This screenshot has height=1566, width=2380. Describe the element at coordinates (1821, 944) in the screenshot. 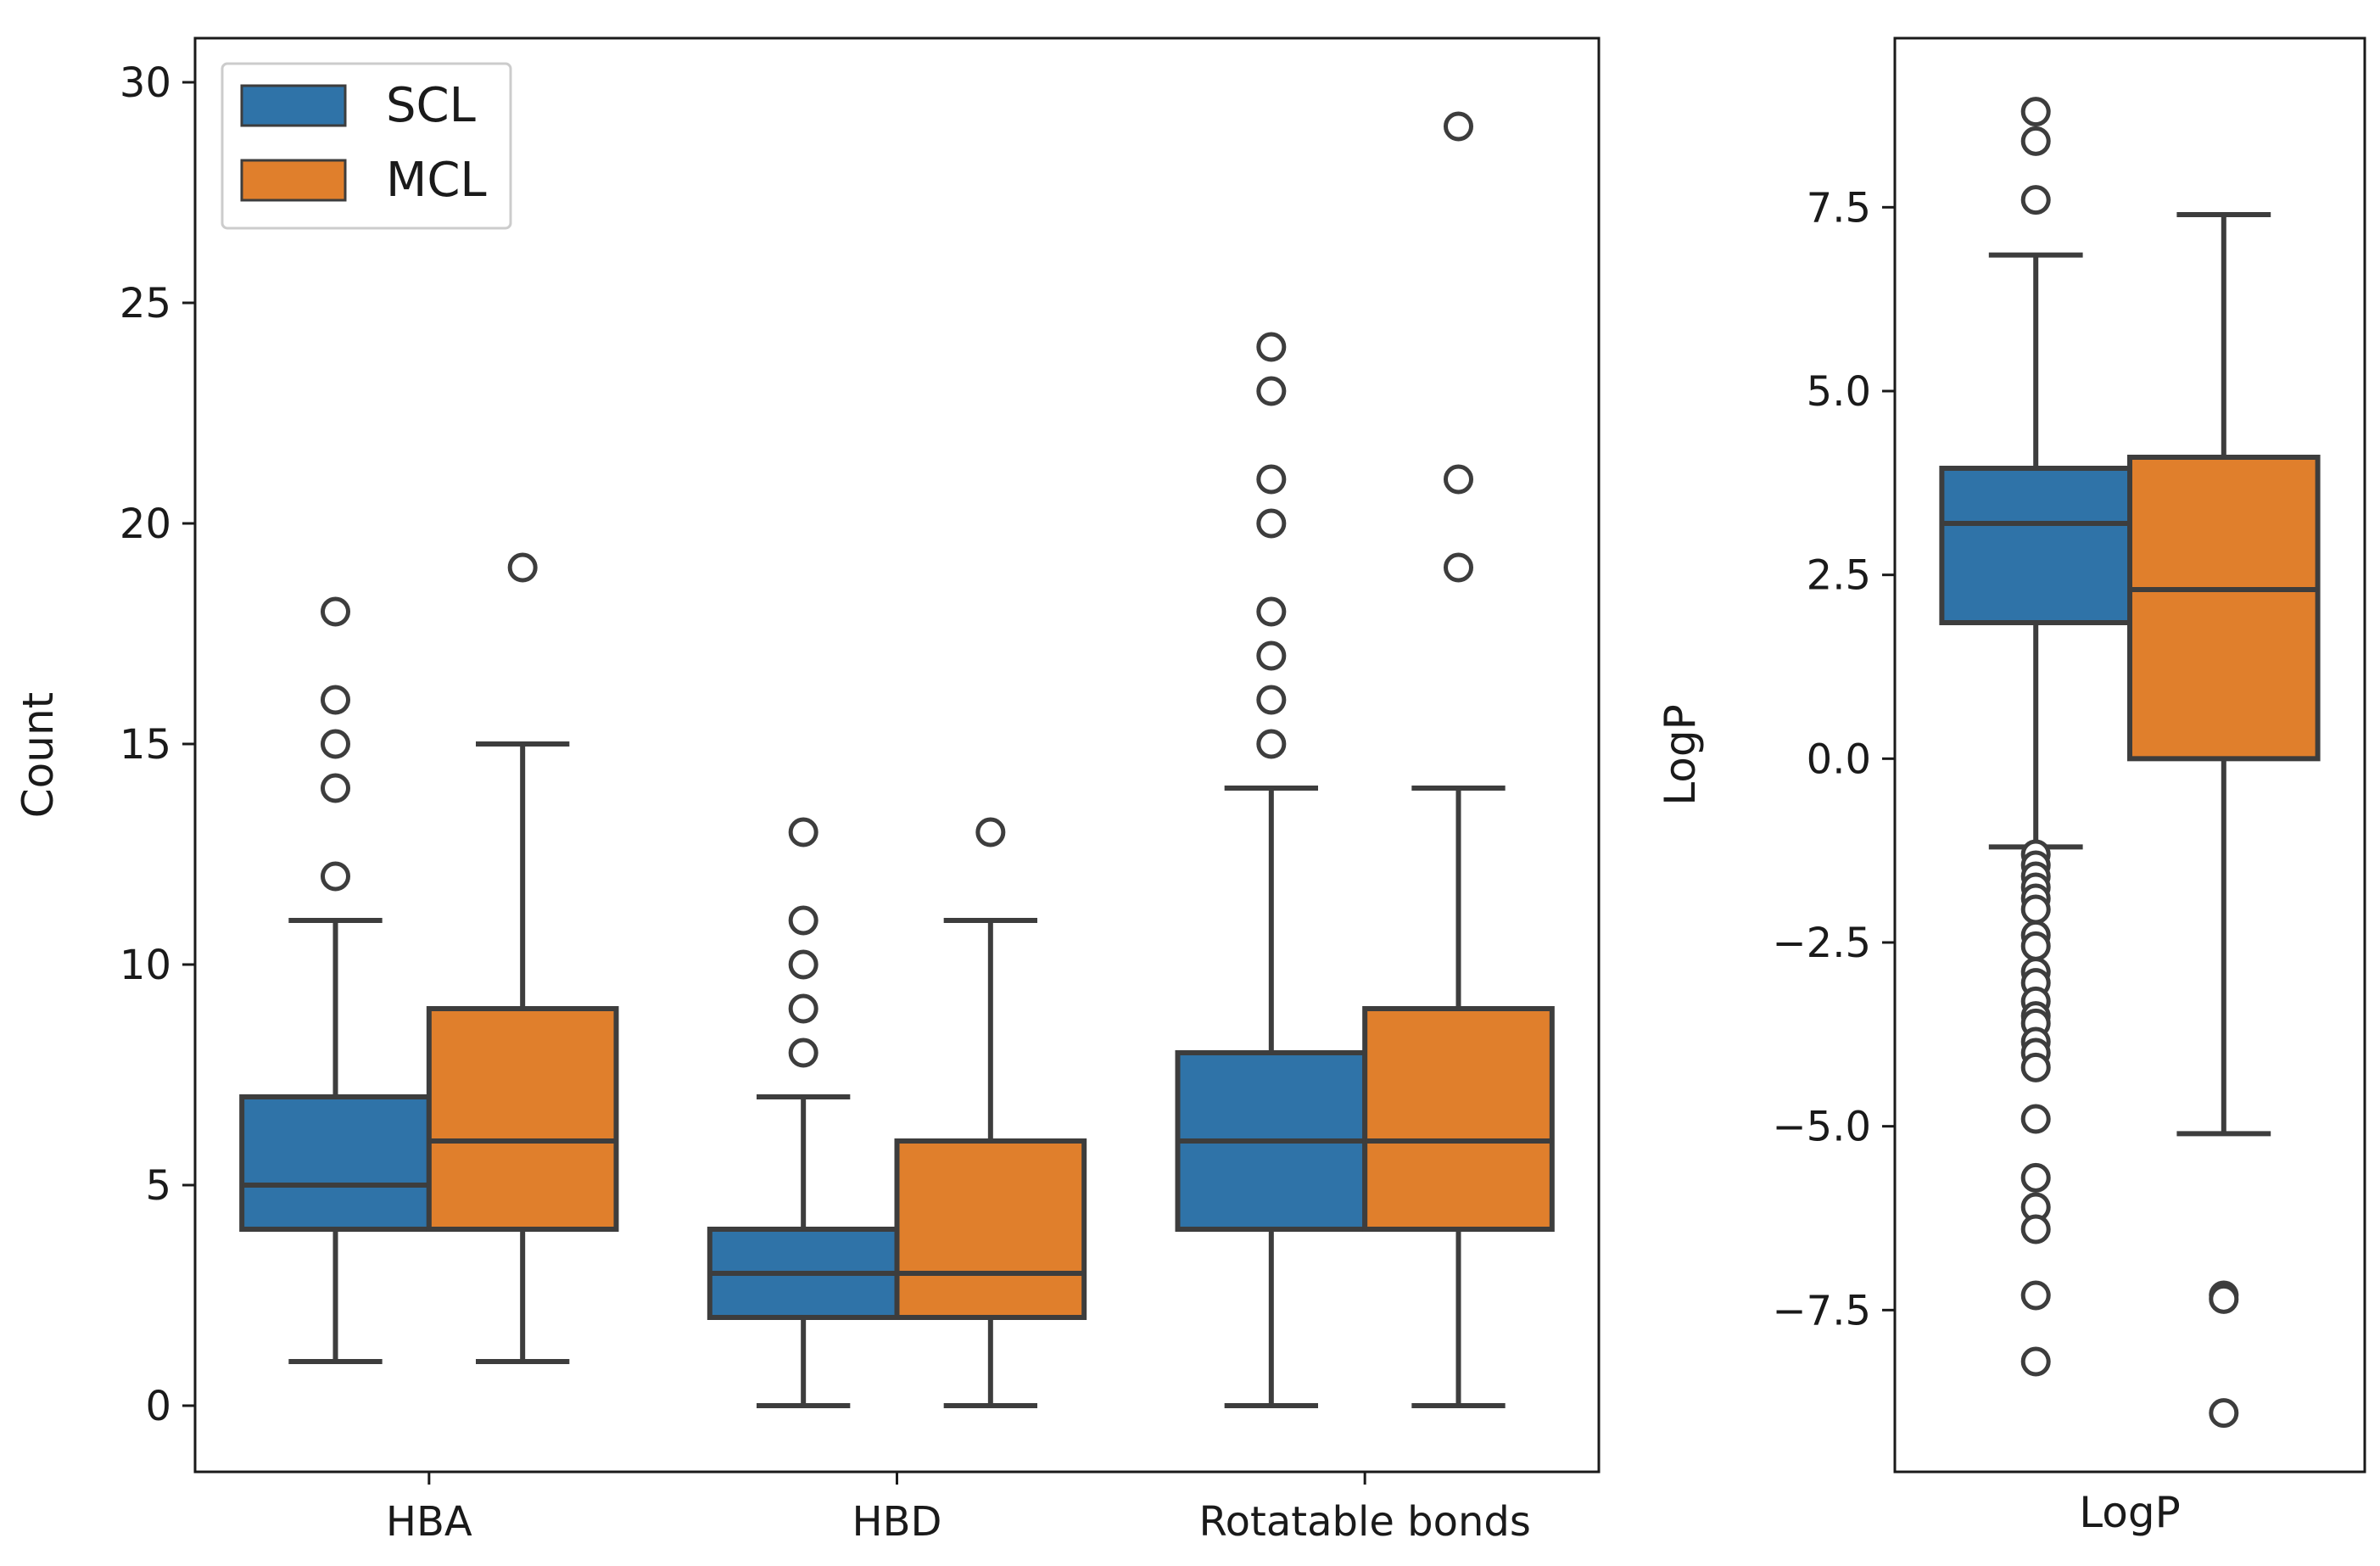

I see `logp-y-tick-label-2: −2.5` at that location.